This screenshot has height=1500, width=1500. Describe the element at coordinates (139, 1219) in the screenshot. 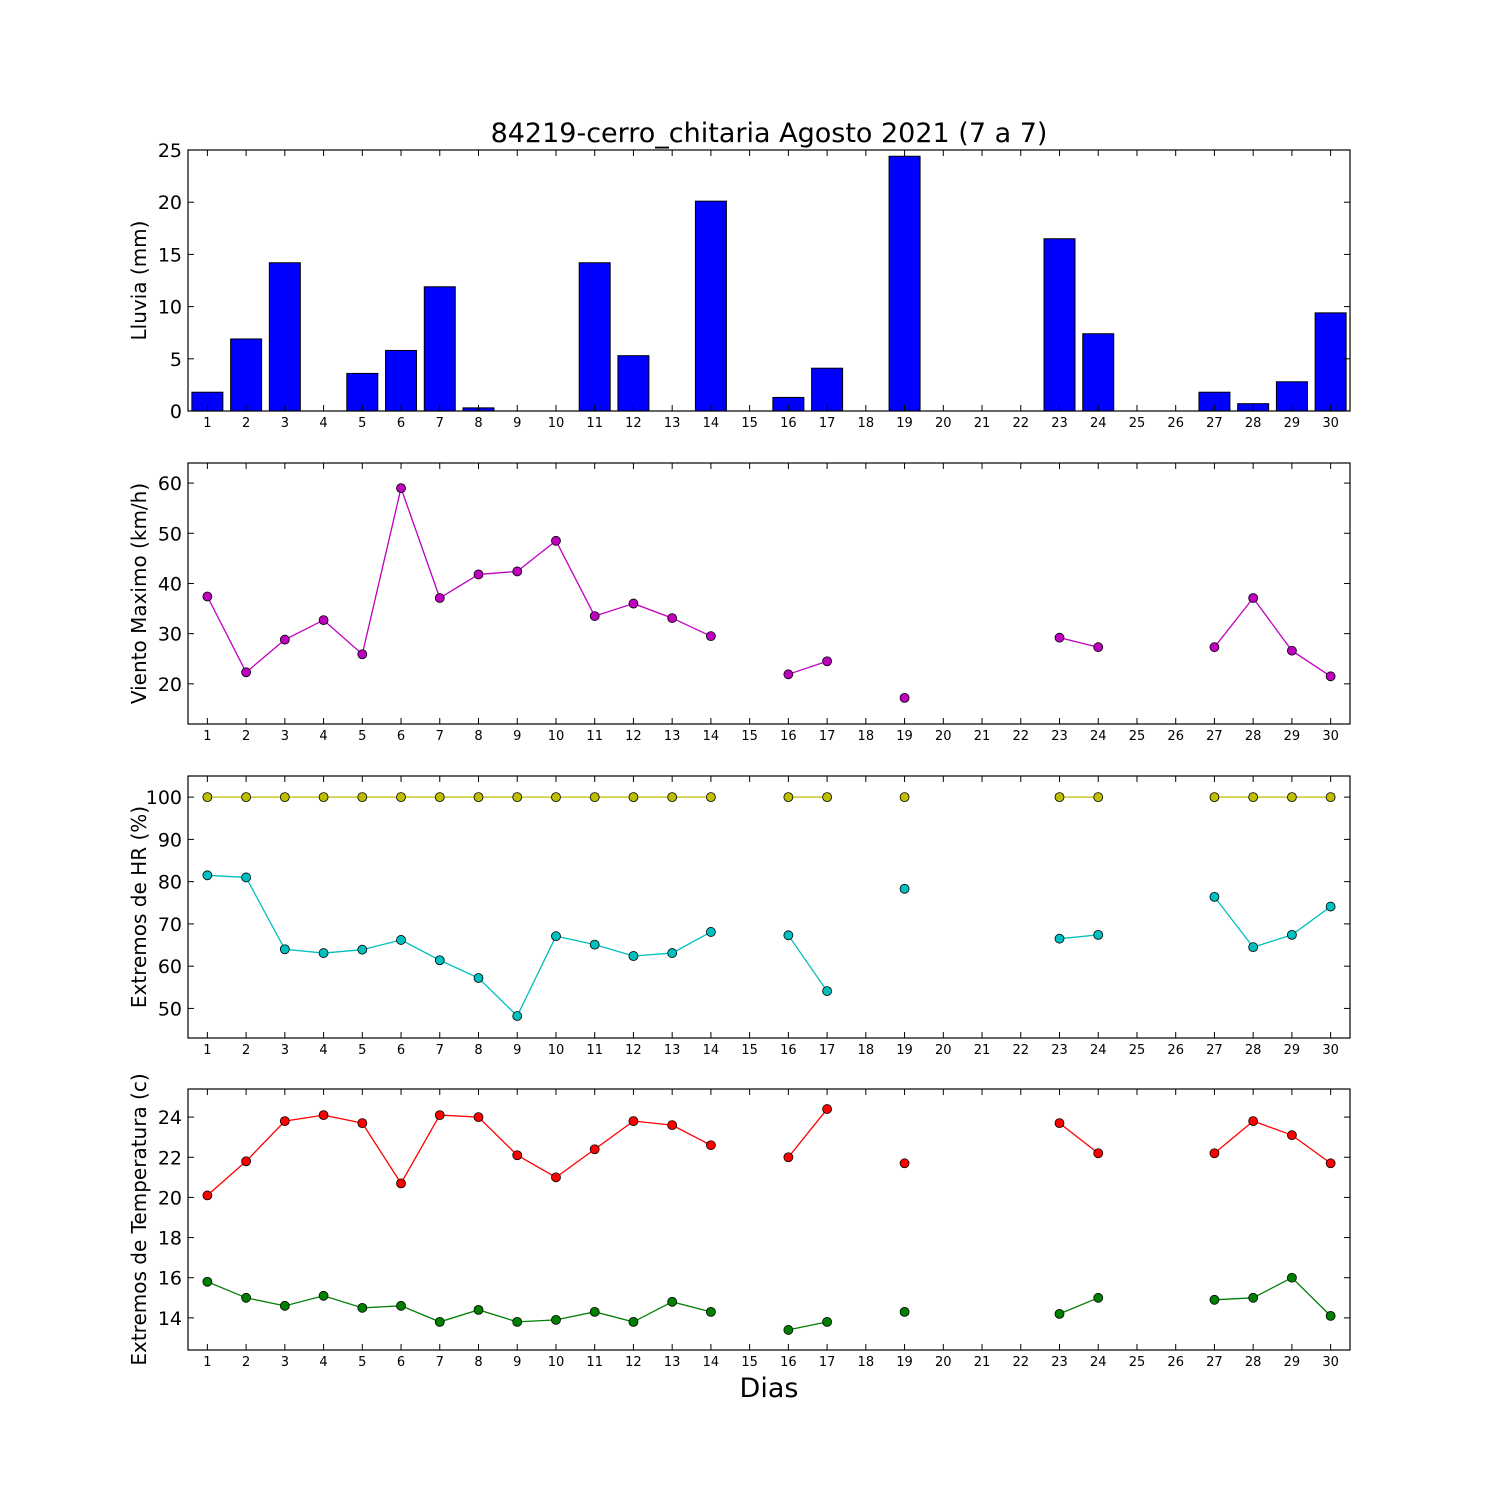

I see `y-axis-label: Extremos de Temperatura (c)` at that location.